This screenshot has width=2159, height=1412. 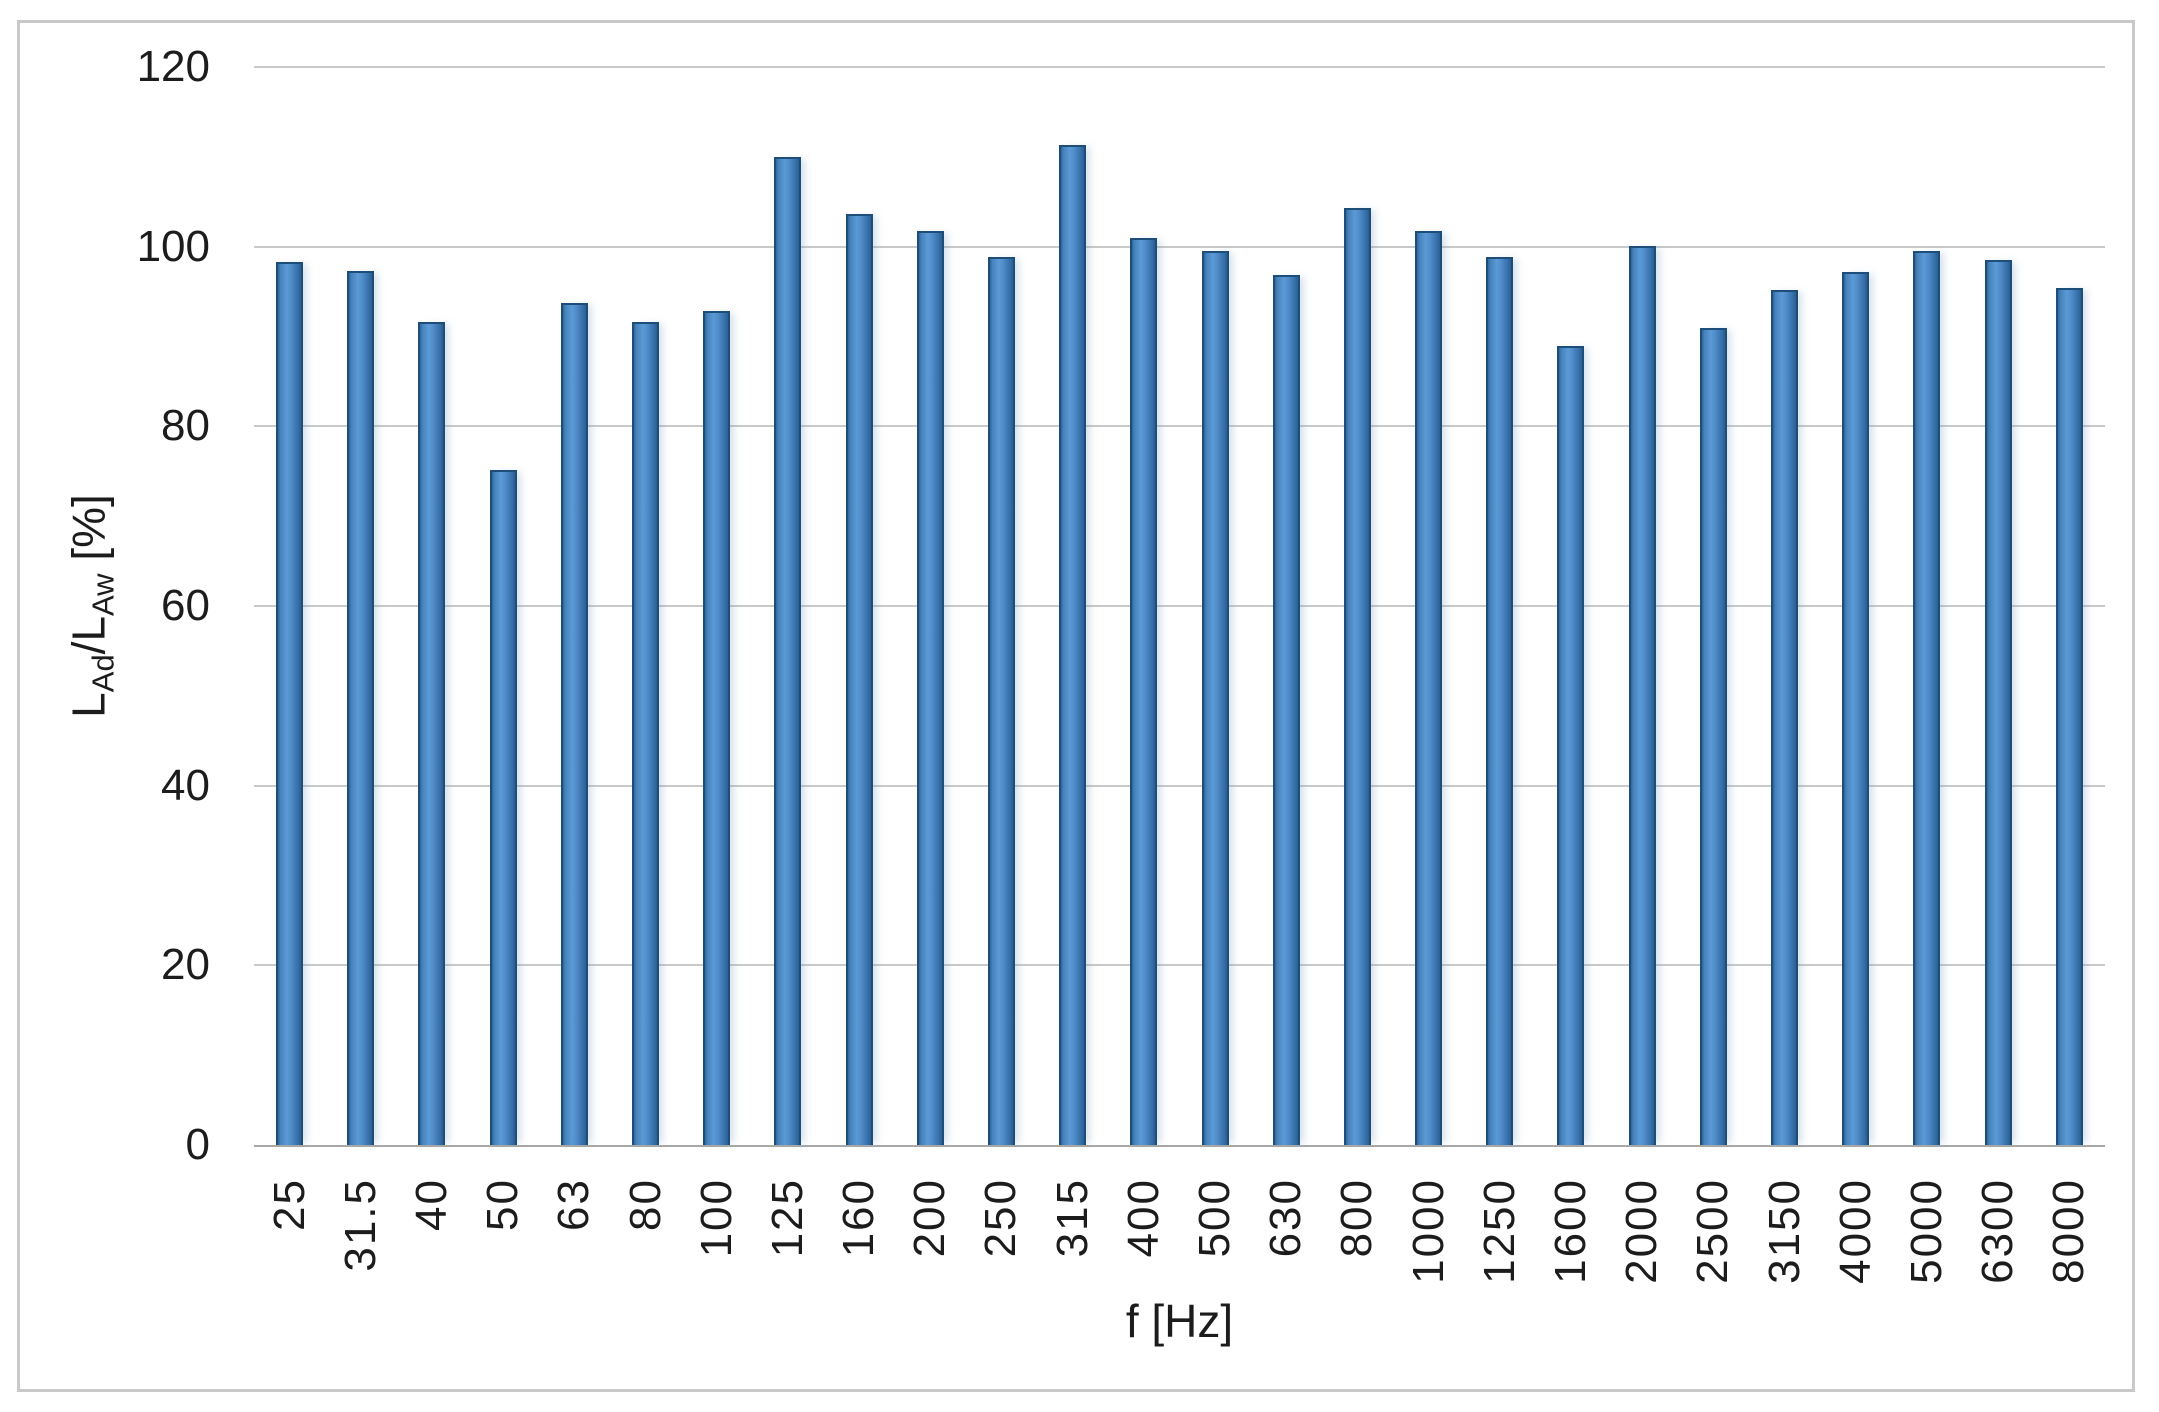 I want to click on x-tick-slot: 100, so click(x=716, y=1231).